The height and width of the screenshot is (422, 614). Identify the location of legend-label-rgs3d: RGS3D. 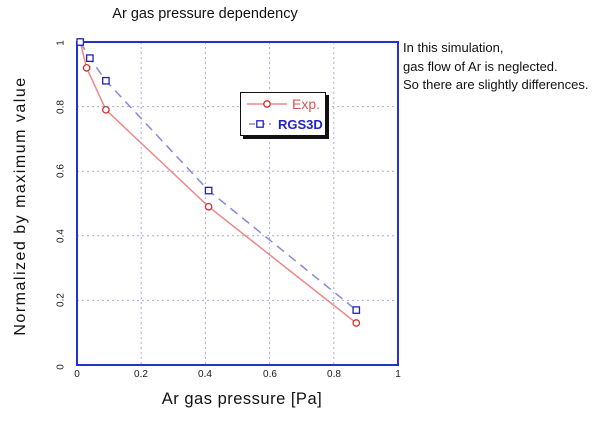
(300, 124).